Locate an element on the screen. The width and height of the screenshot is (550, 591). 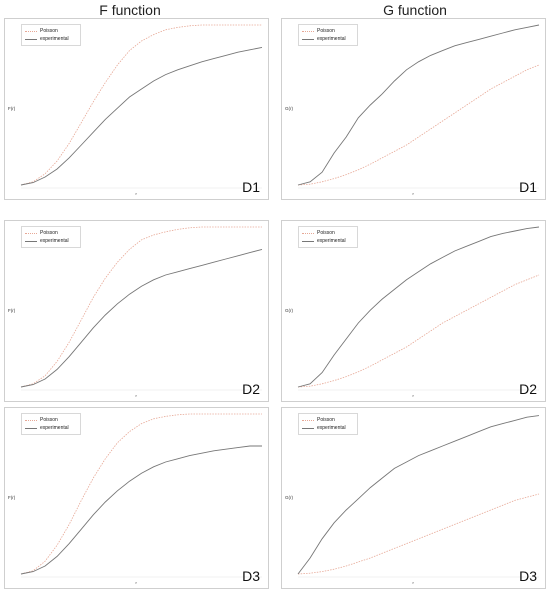
chart-plot-f-d1 is located at coordinates (141, 106).